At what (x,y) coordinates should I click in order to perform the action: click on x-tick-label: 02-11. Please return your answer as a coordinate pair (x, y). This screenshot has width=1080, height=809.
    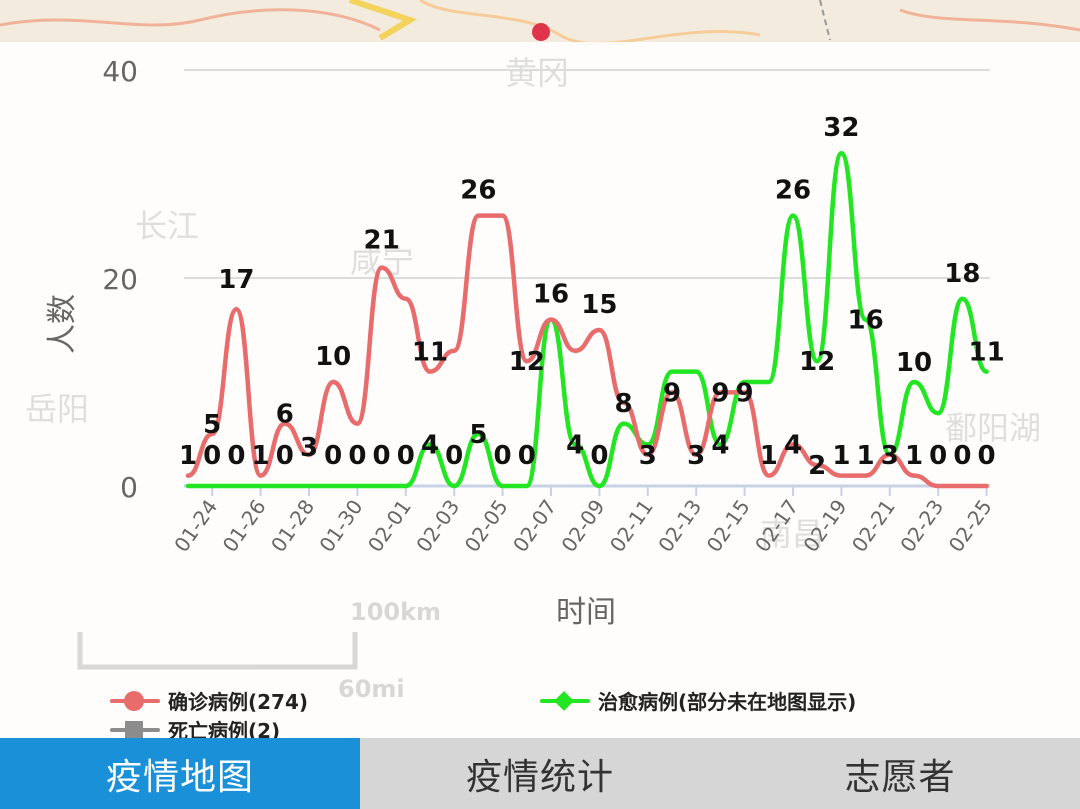
    Looking at the image, I should click on (631, 525).